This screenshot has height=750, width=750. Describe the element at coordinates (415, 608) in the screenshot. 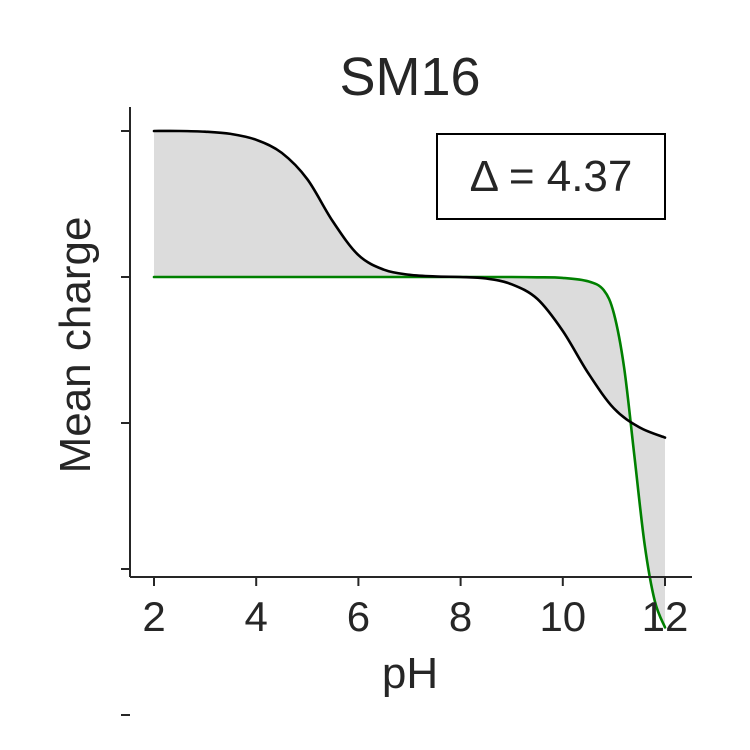

I see `x-axis-ticks: 2 4 6 8 10 12` at that location.